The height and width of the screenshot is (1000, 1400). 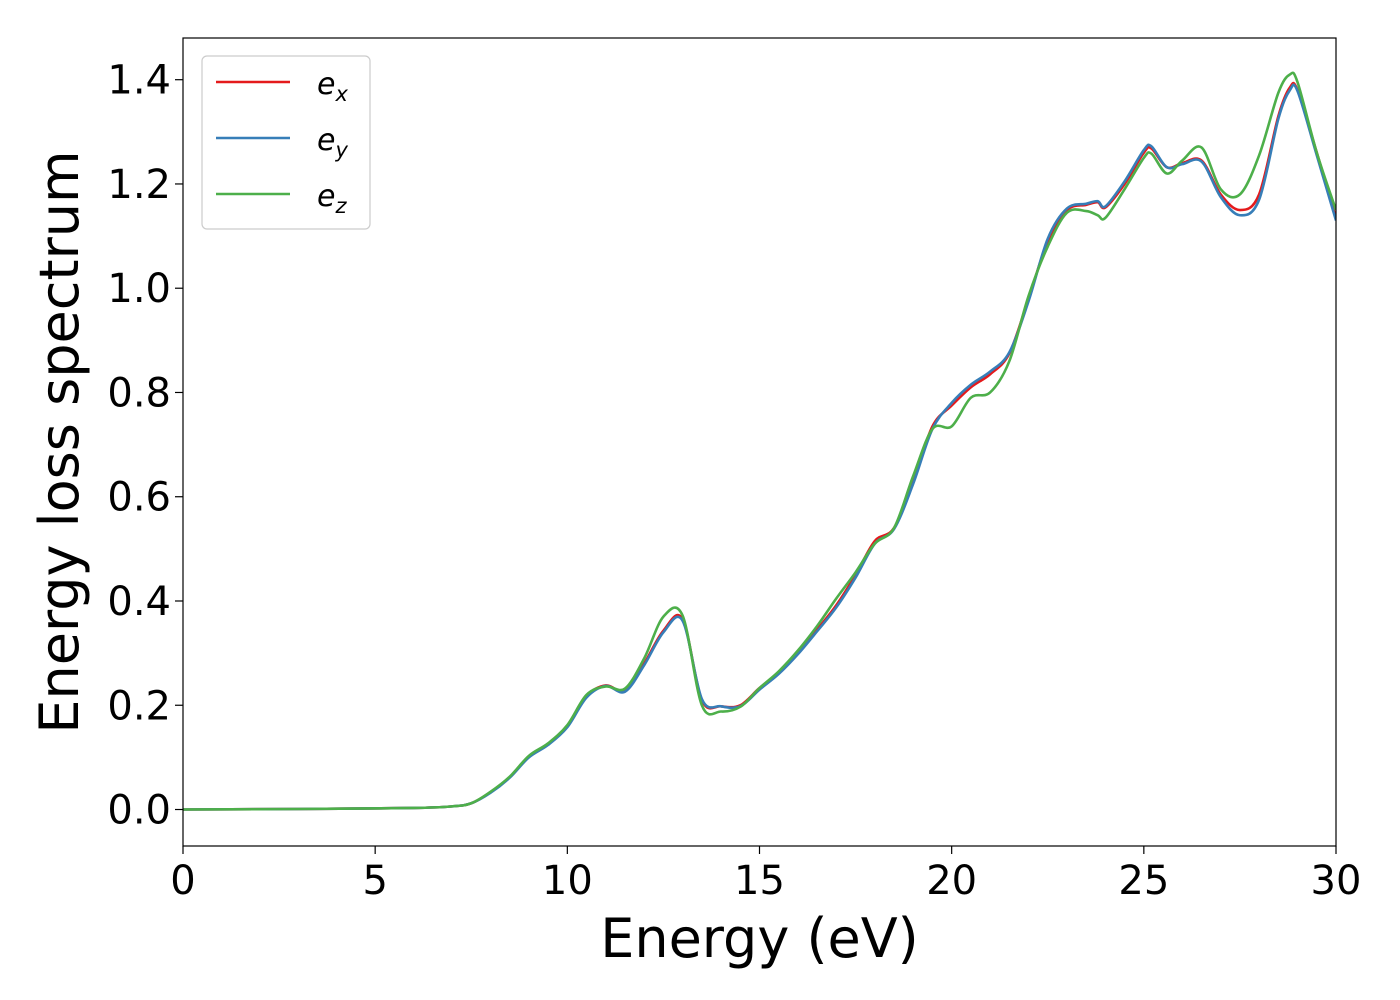 What do you see at coordinates (332, 198) in the screenshot?
I see `legend-label-z: ez` at bounding box center [332, 198].